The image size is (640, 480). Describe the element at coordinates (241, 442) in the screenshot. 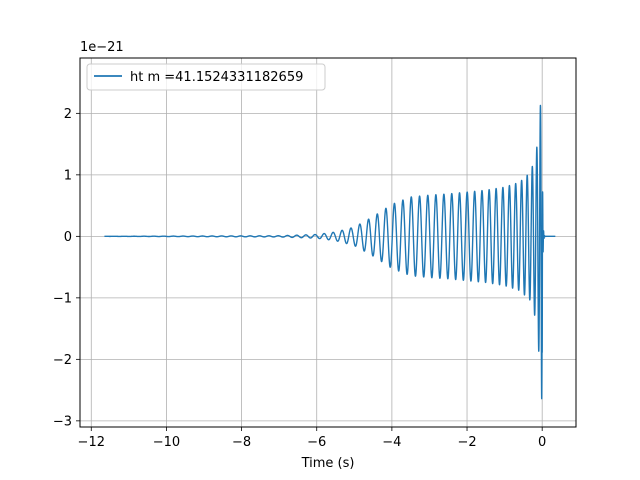

I see `x-tick-label: −8` at that location.